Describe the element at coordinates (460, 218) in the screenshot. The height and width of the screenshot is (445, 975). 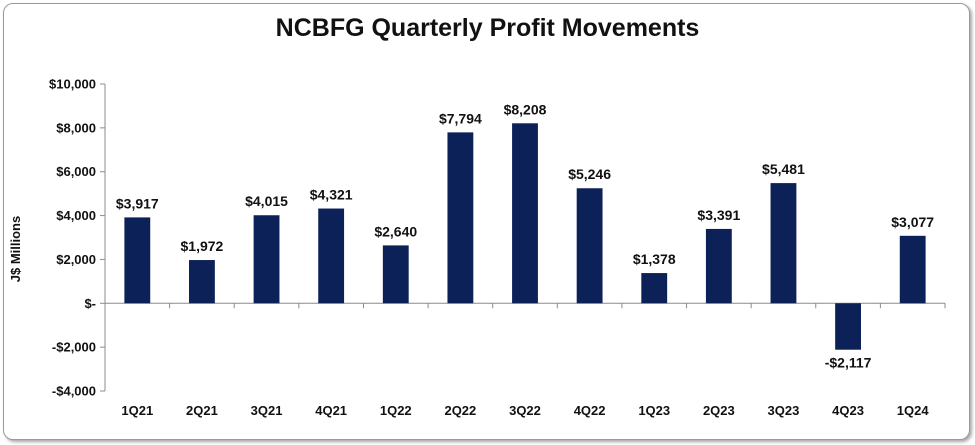
I see `bar-2Q22` at that location.